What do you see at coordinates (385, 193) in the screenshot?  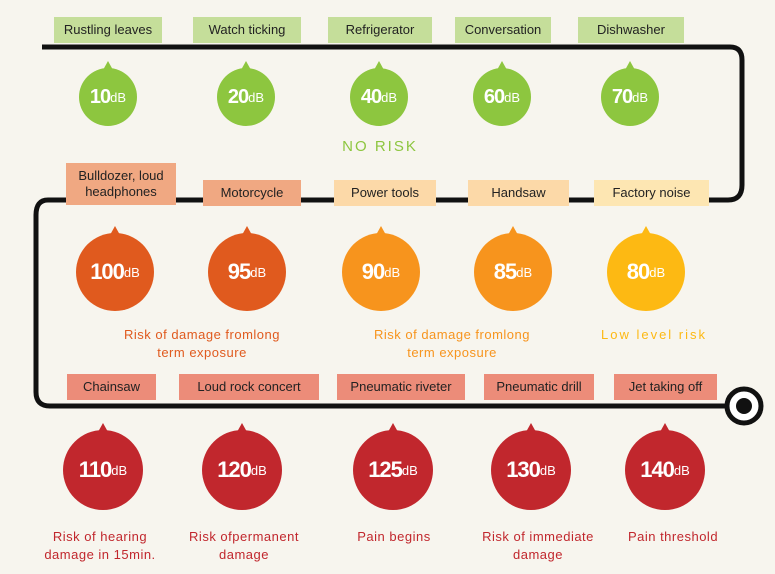 I see `source-label: Power tools` at bounding box center [385, 193].